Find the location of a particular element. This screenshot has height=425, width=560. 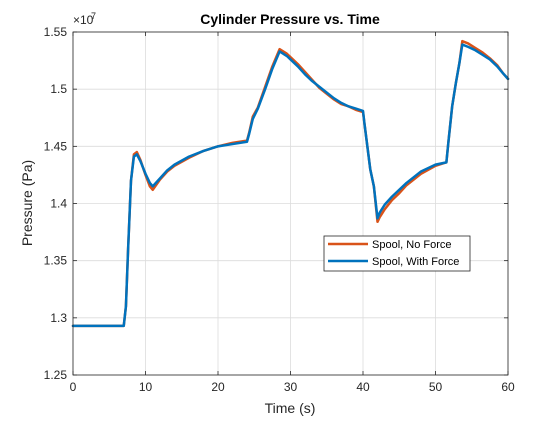

y-tick-label: 1.35 is located at coordinates (56, 261).